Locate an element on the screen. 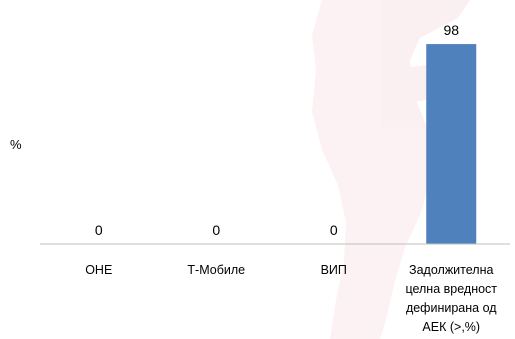 The width and height of the screenshot is (515, 339). x-tick-label-1-line-0: Т-Мобиле is located at coordinates (216, 270).